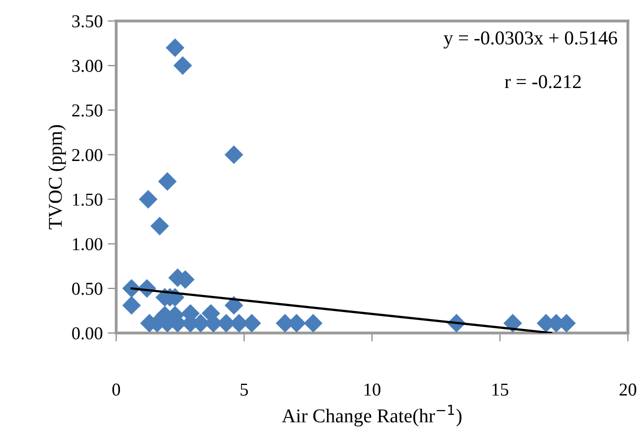  Describe the element at coordinates (87, 155) in the screenshot. I see `y-tick-label: 2.00` at that location.